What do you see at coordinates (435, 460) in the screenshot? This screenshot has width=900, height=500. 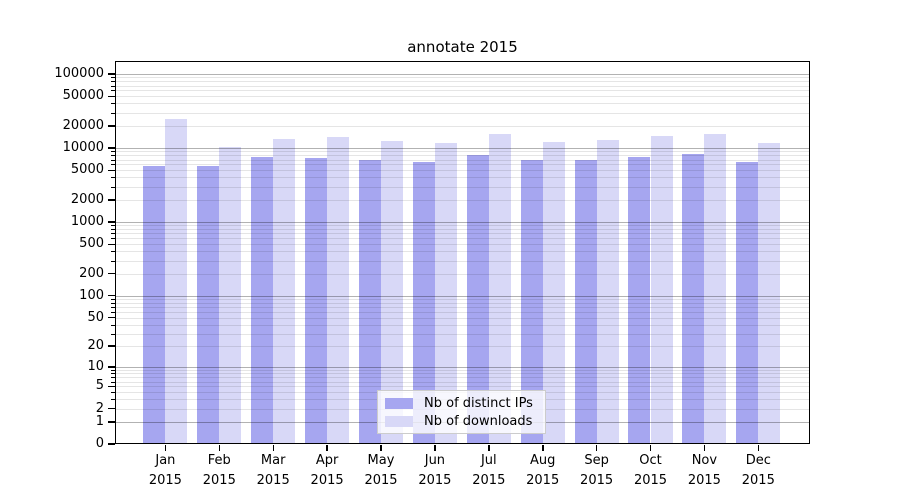 I see `x-tick-month: Jun` at bounding box center [435, 460].